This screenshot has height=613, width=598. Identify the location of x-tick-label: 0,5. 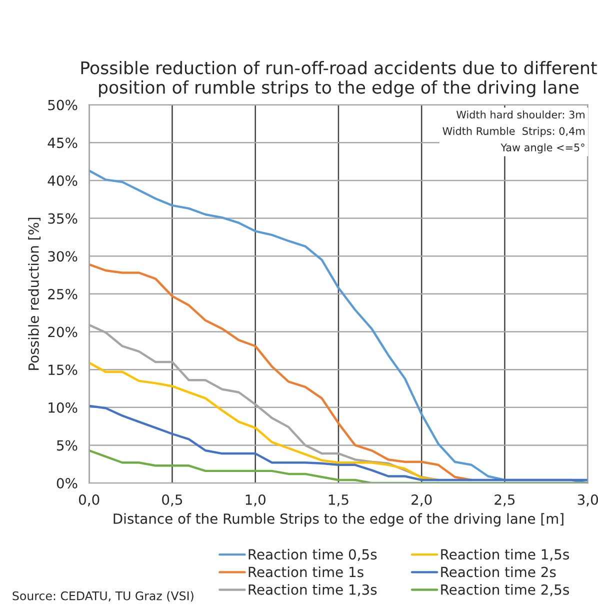
(172, 500).